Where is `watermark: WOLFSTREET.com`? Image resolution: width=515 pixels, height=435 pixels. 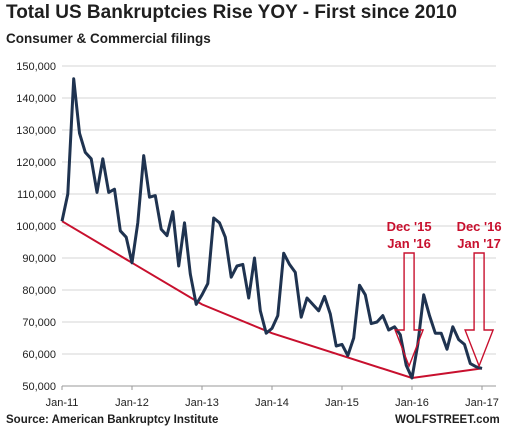
watermark: WOLFSTREET.com is located at coordinates (447, 420).